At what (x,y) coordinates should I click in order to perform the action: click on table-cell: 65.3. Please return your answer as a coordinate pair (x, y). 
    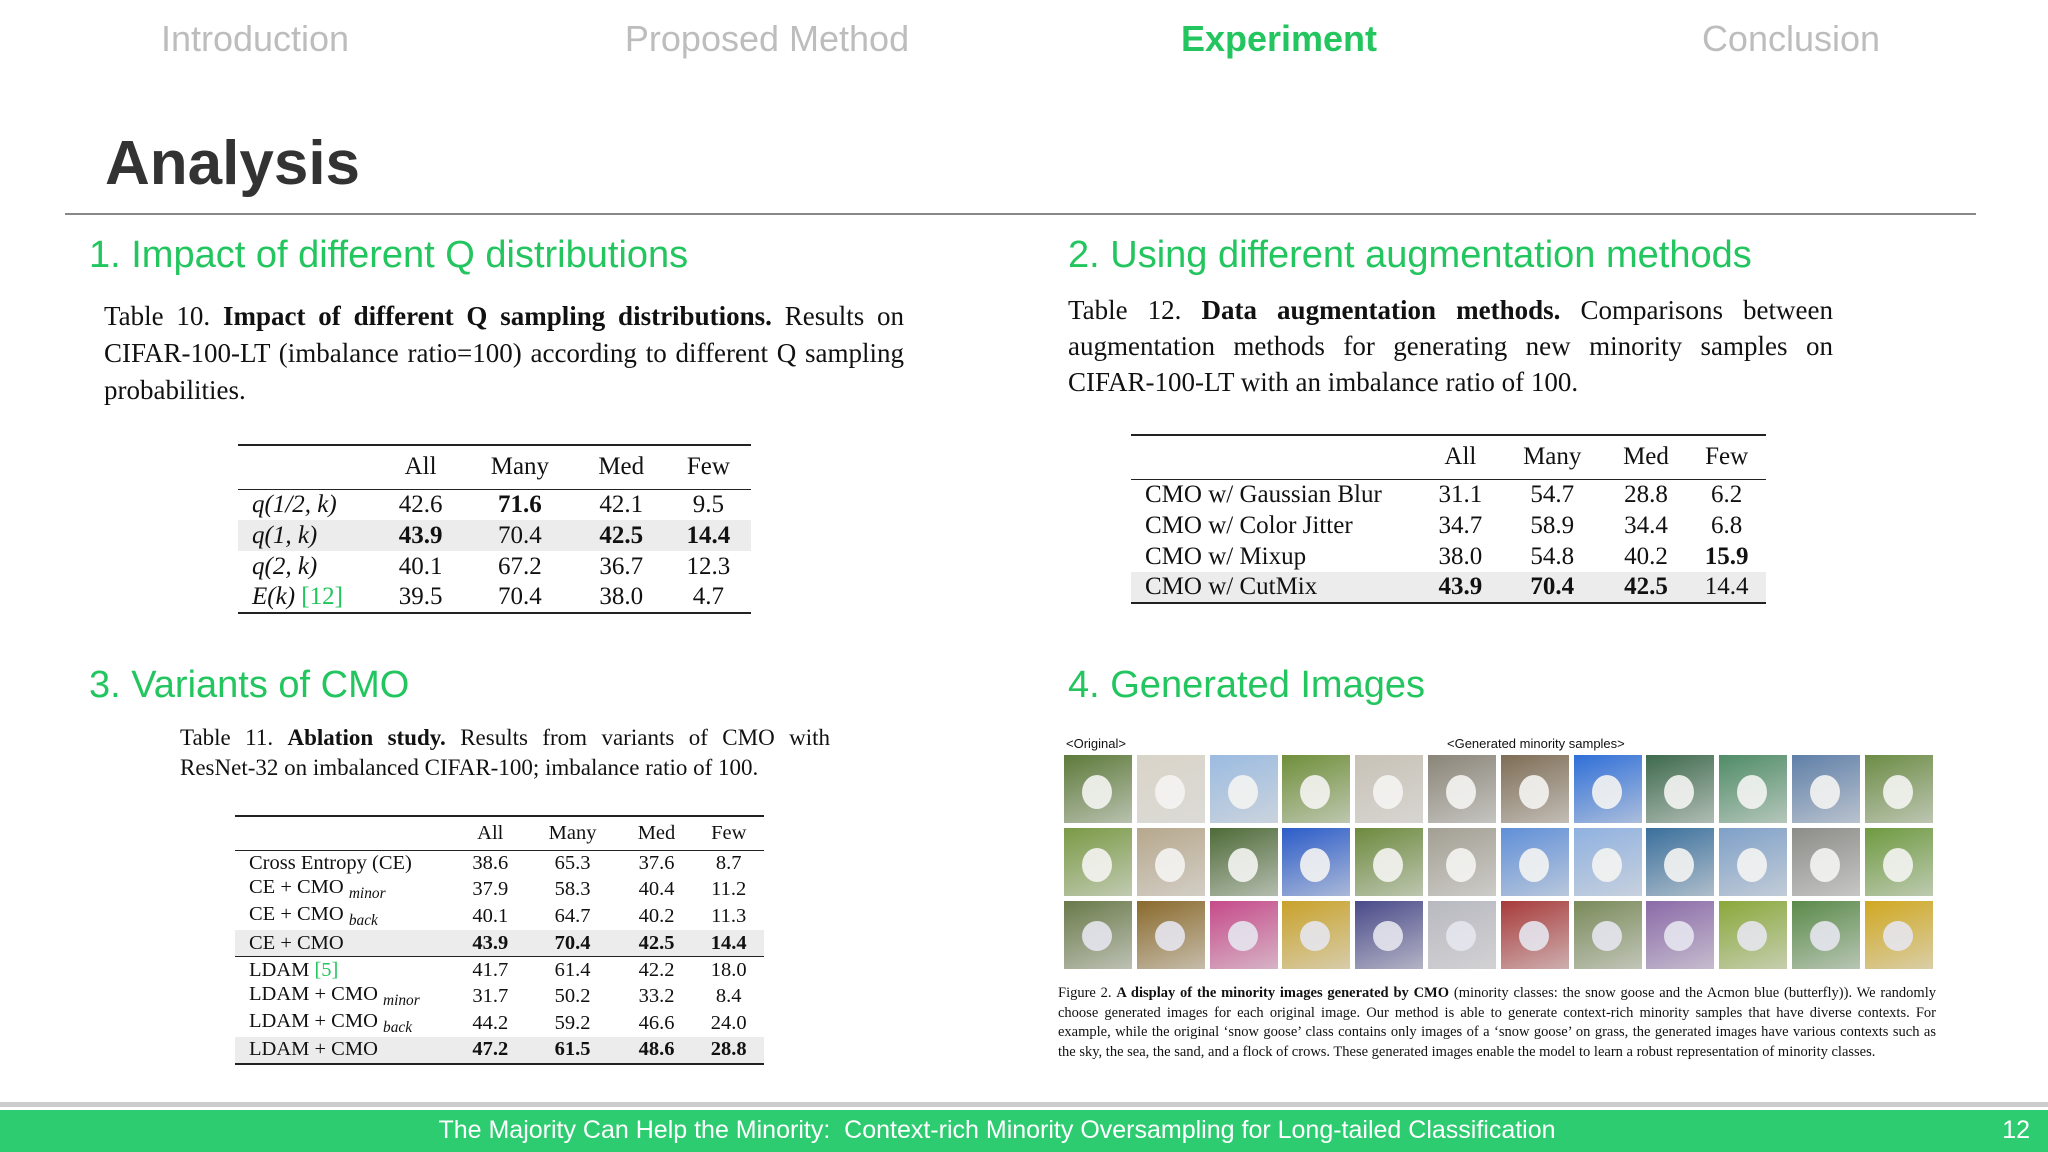
    Looking at the image, I should click on (572, 862).